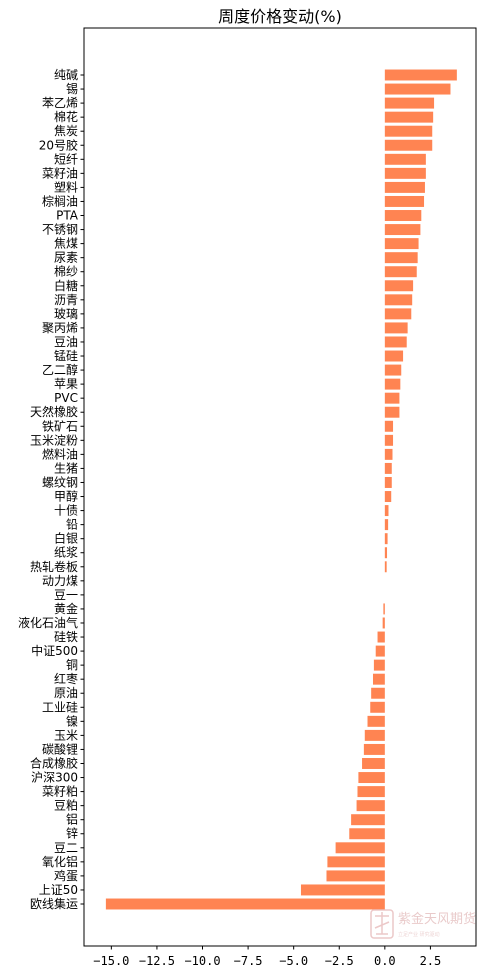 The image size is (481, 978). What do you see at coordinates (54, 440) in the screenshot?
I see `y-tick-label: 玉米淀粉` at bounding box center [54, 440].